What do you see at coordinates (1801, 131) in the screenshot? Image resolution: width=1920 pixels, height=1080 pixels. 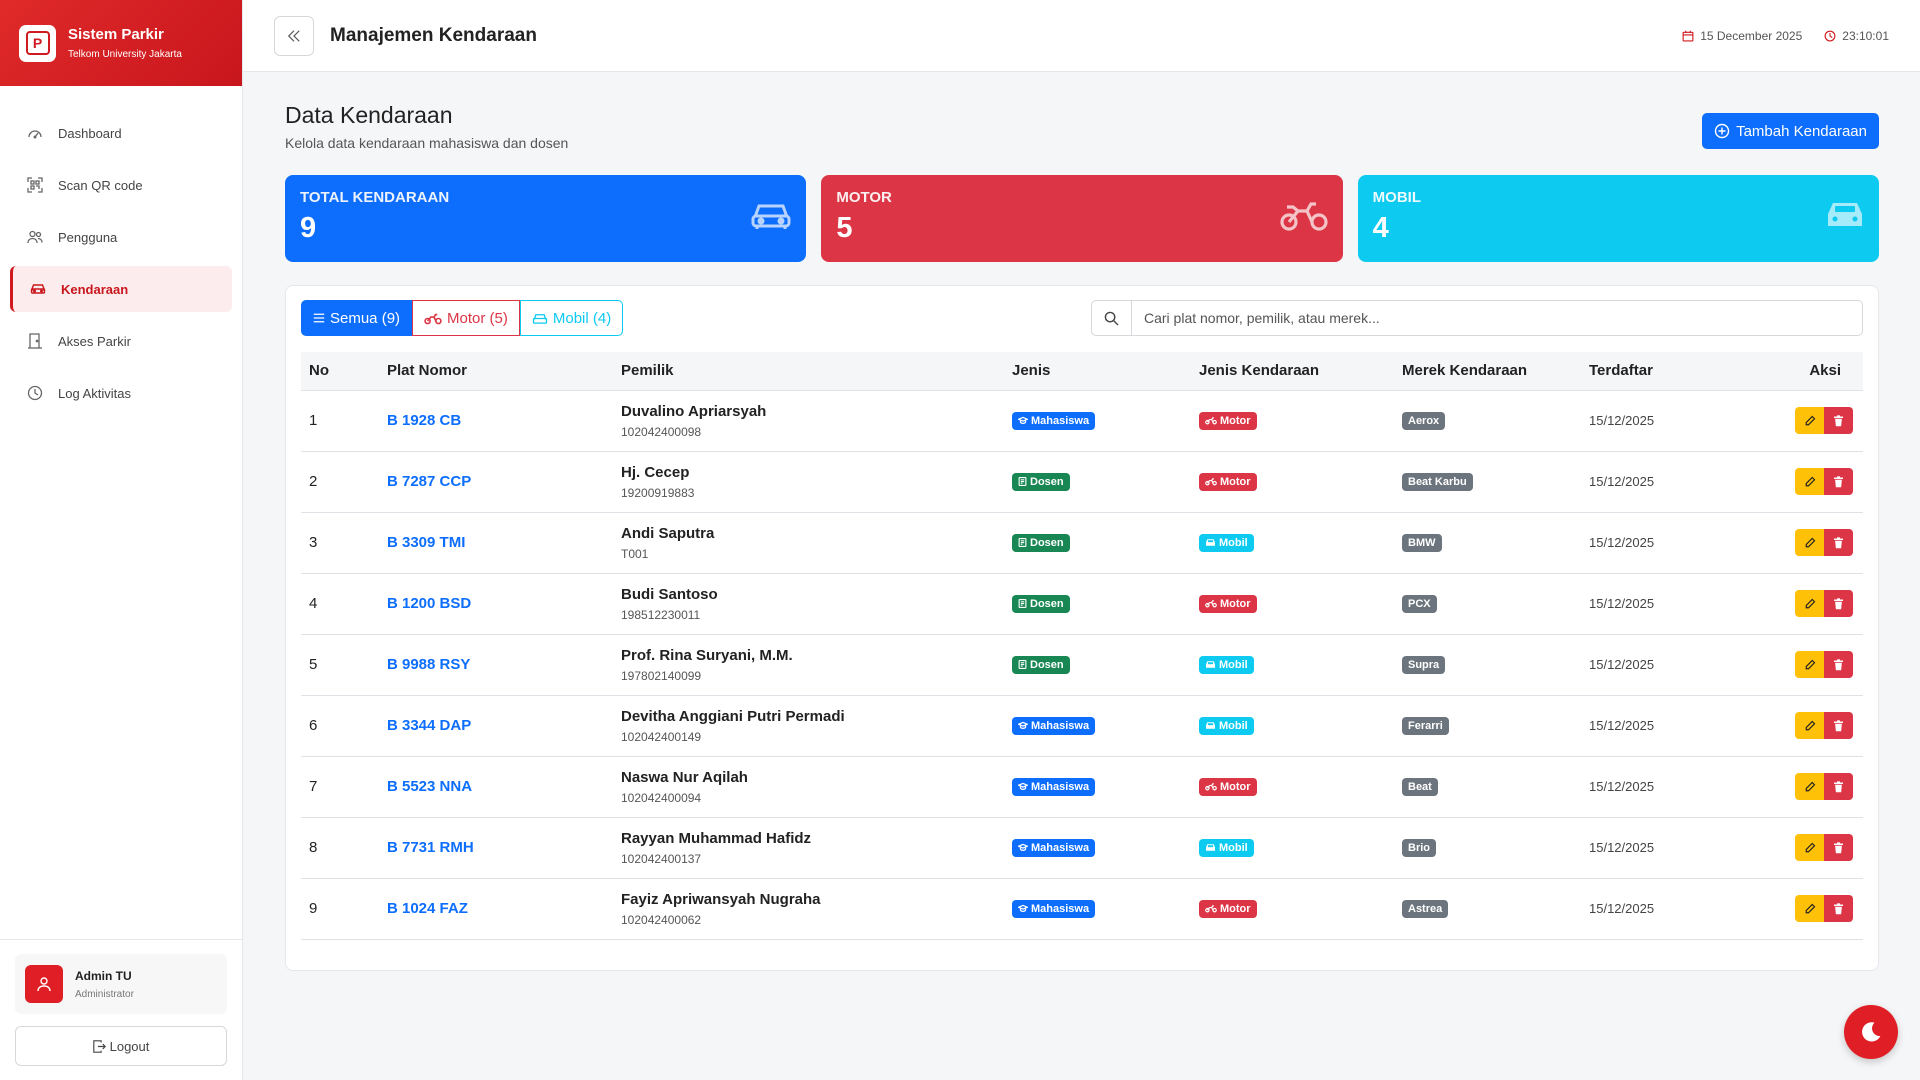 I see `add-vehicle-label: Tambah Kendaraan` at bounding box center [1801, 131].